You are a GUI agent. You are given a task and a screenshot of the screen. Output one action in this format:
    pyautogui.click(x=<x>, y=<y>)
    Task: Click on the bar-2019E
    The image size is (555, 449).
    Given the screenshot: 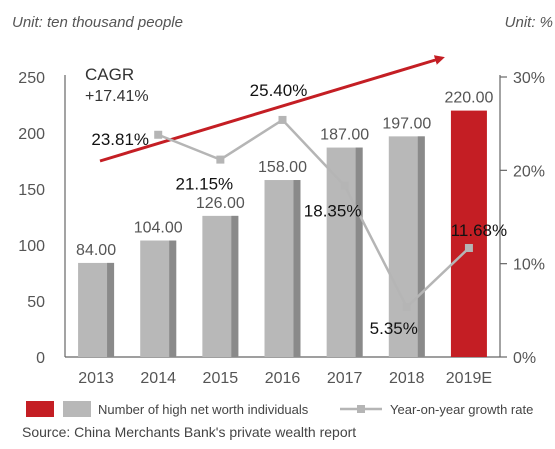 What is the action you would take?
    pyautogui.click(x=468, y=233)
    